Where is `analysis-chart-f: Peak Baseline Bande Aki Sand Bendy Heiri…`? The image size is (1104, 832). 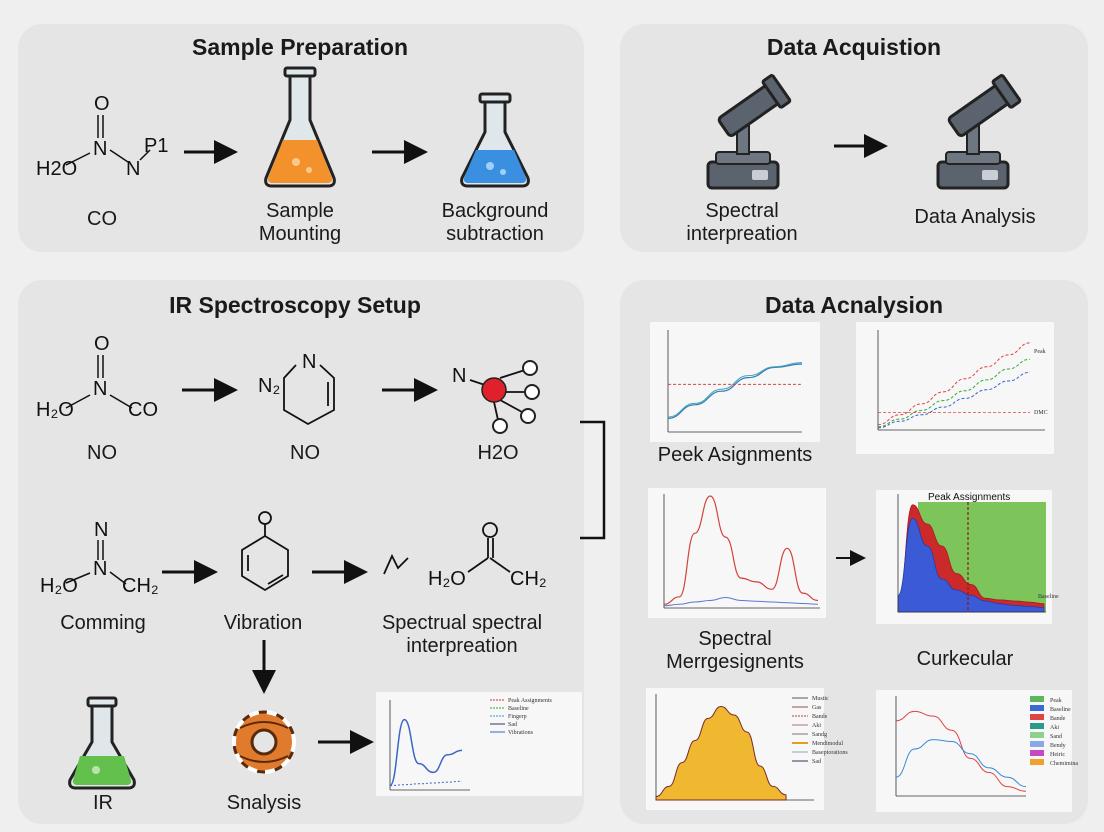
analysis-chart-f: Peak Baseline Bande Aki Sand Bendy Heiri… is located at coordinates (977, 751).